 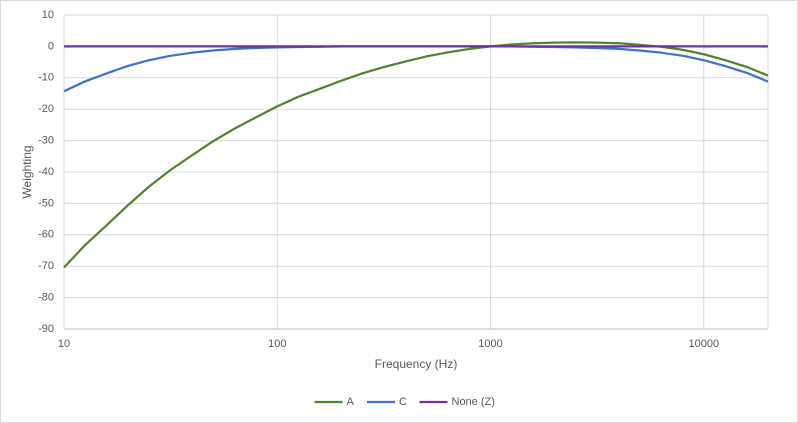 I want to click on y-tick-label: -40, so click(x=46, y=172).